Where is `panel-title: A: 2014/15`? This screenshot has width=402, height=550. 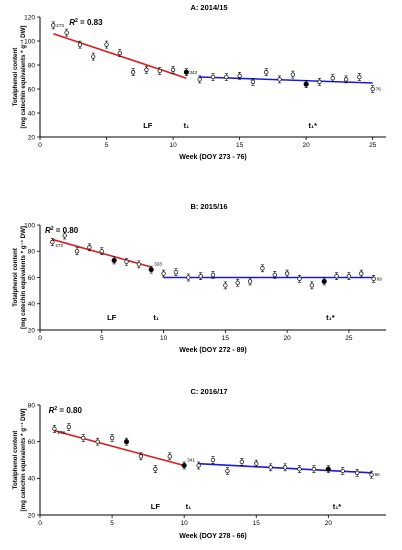
panel-title: A: 2014/15 is located at coordinates (208, 7).